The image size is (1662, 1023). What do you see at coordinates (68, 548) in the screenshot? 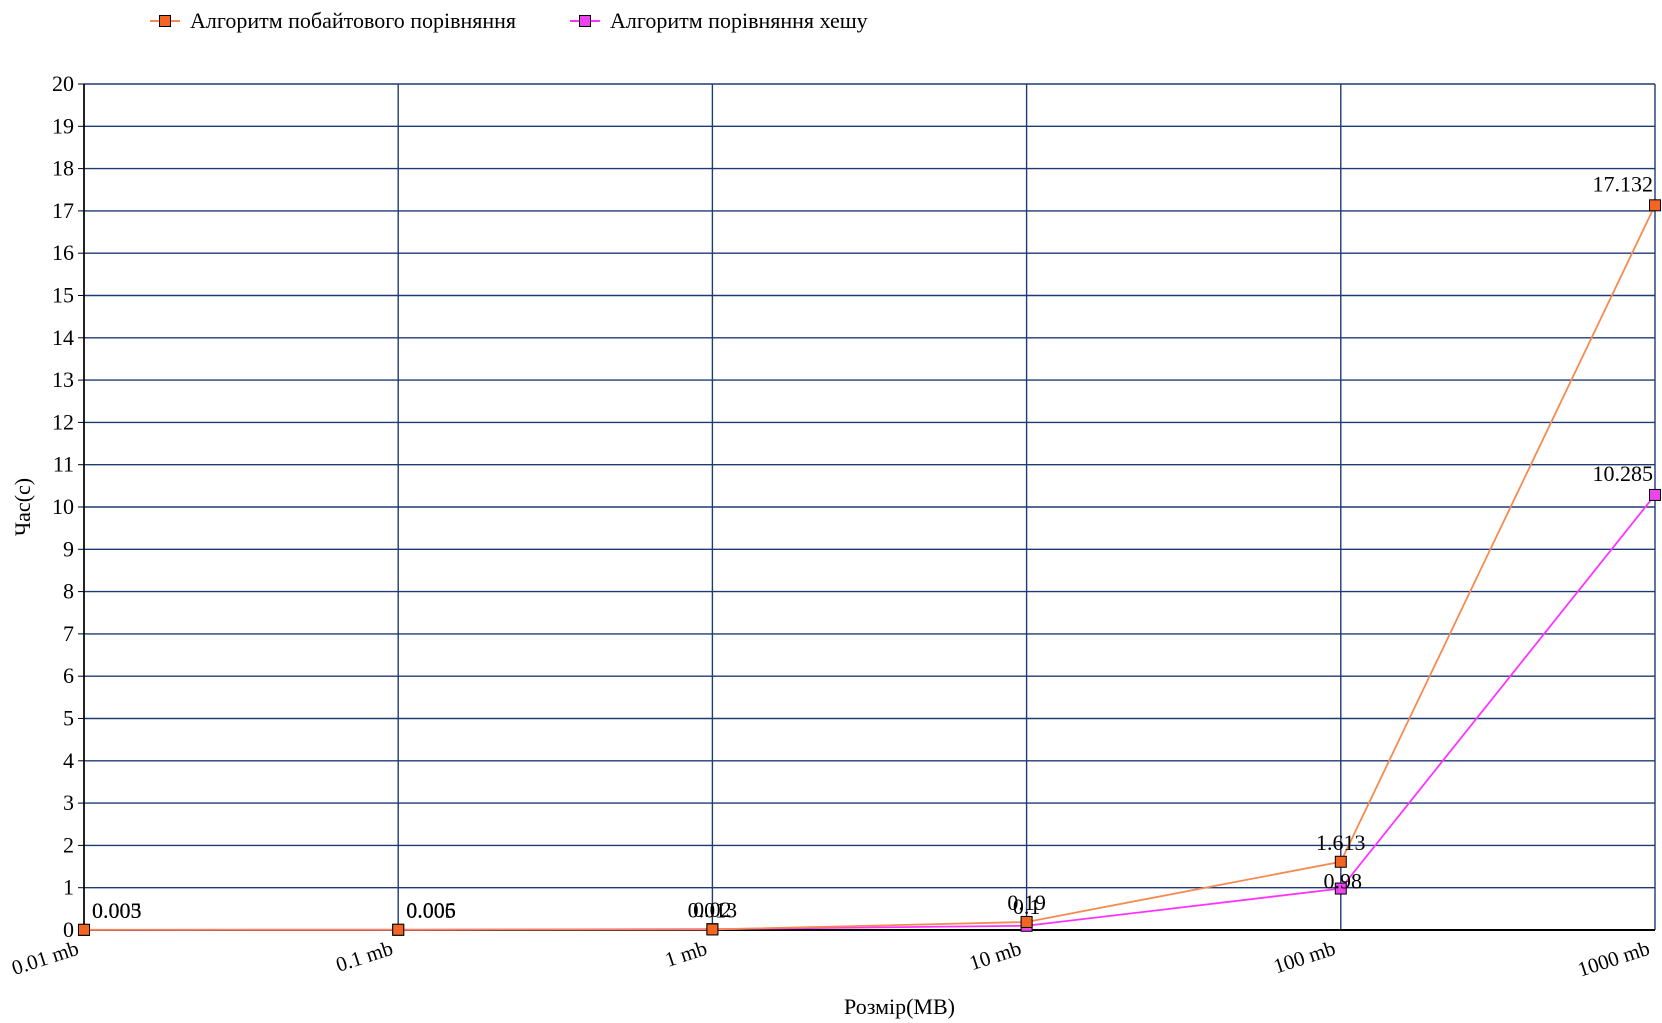
I see `y-tick-label: 9` at bounding box center [68, 548].